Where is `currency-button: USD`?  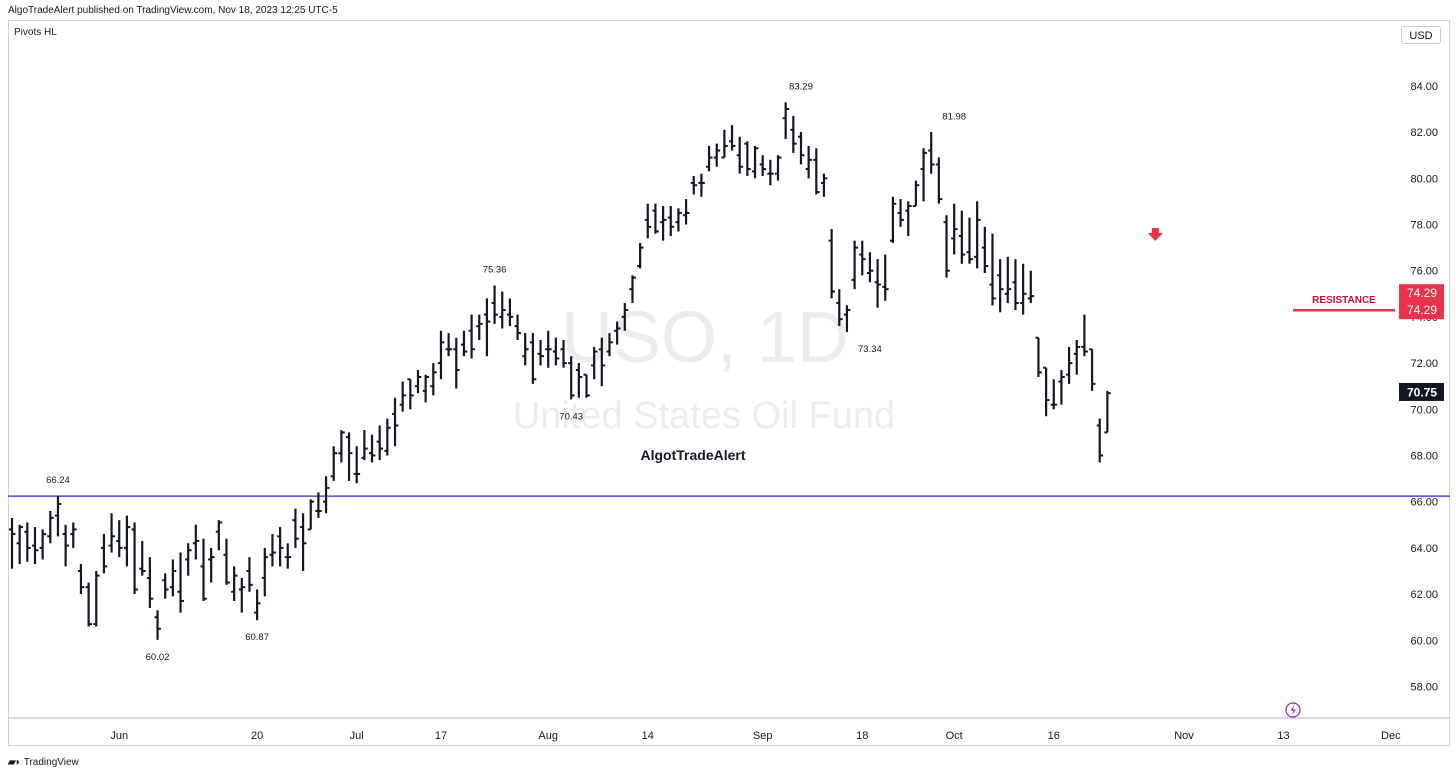
currency-button: USD is located at coordinates (1421, 35).